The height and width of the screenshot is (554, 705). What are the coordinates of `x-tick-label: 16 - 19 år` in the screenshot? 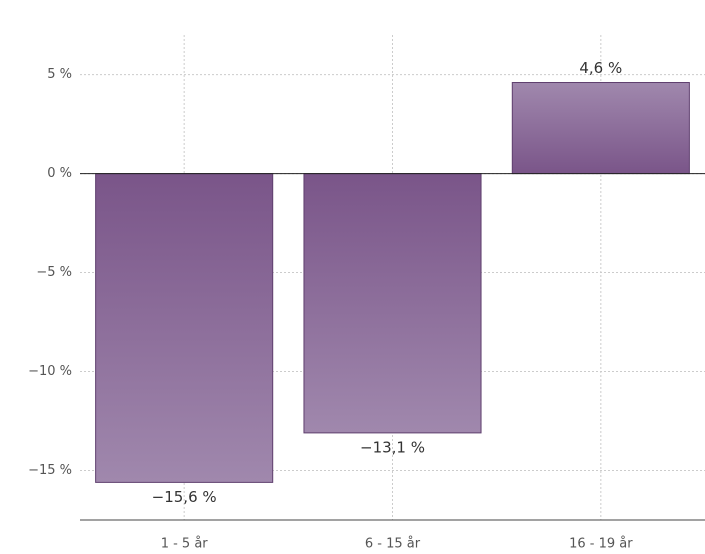 It's located at (601, 544).